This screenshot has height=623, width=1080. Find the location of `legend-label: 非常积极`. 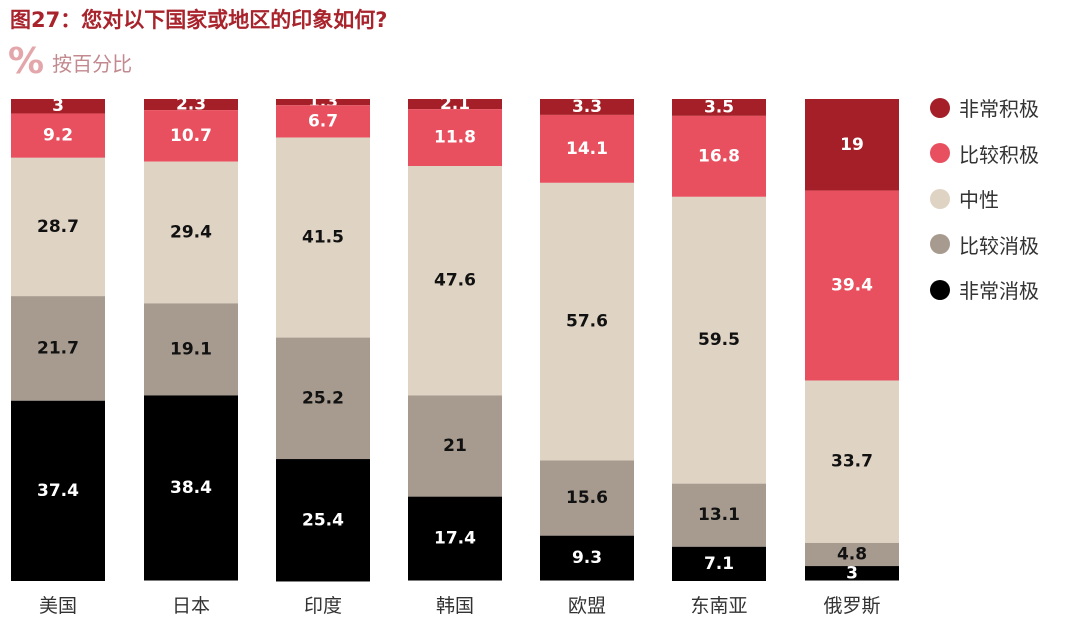

legend-label: 非常积极 is located at coordinates (999, 109).